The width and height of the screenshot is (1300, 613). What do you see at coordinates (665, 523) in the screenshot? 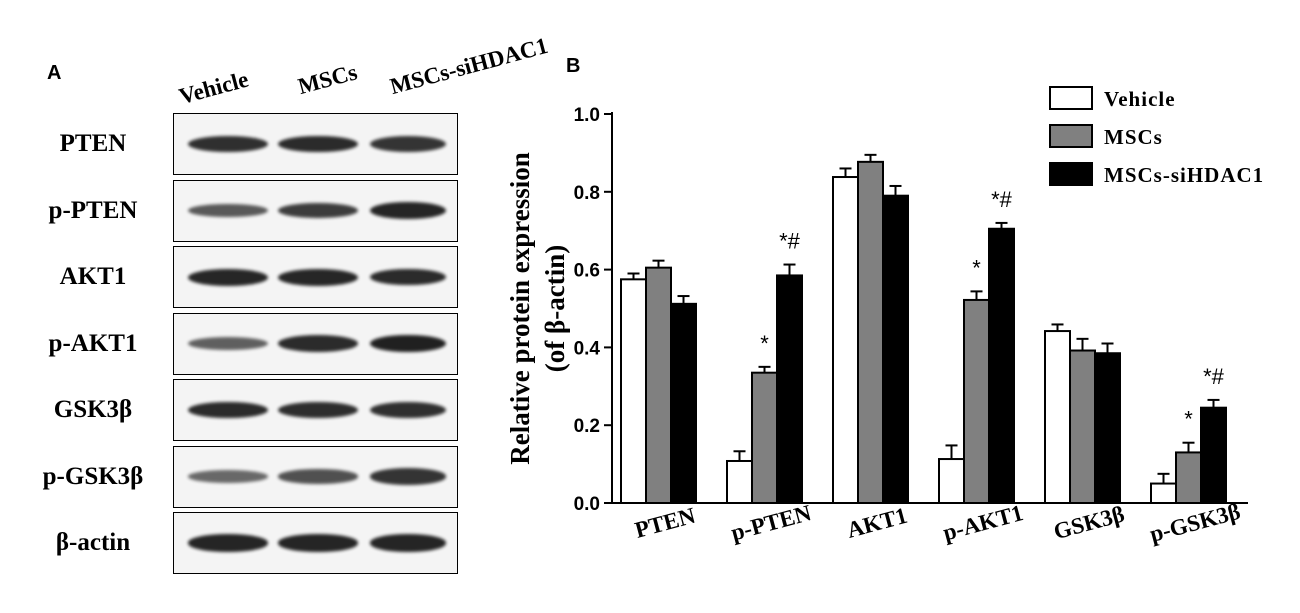
I see `x-tick-label: PTEN` at bounding box center [665, 523].